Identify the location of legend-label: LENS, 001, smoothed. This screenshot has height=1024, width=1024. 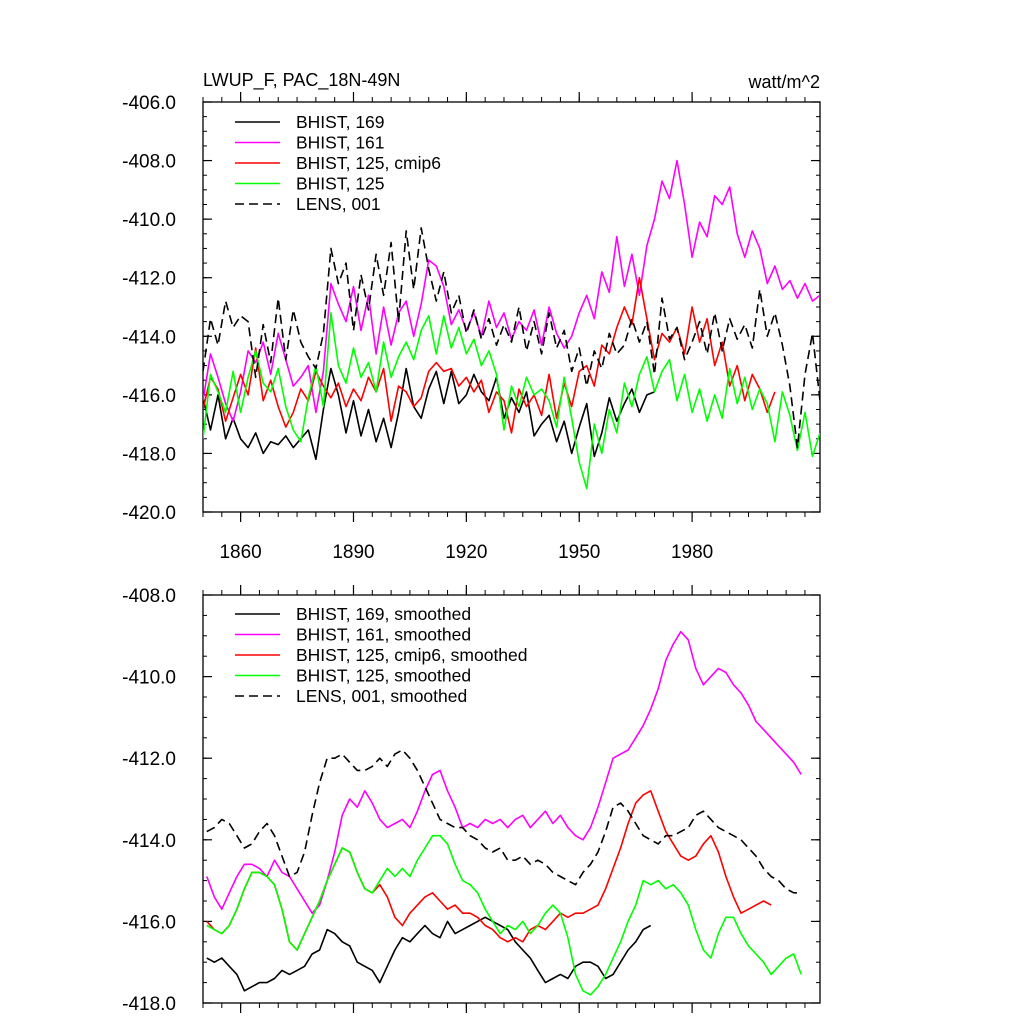
(381, 696).